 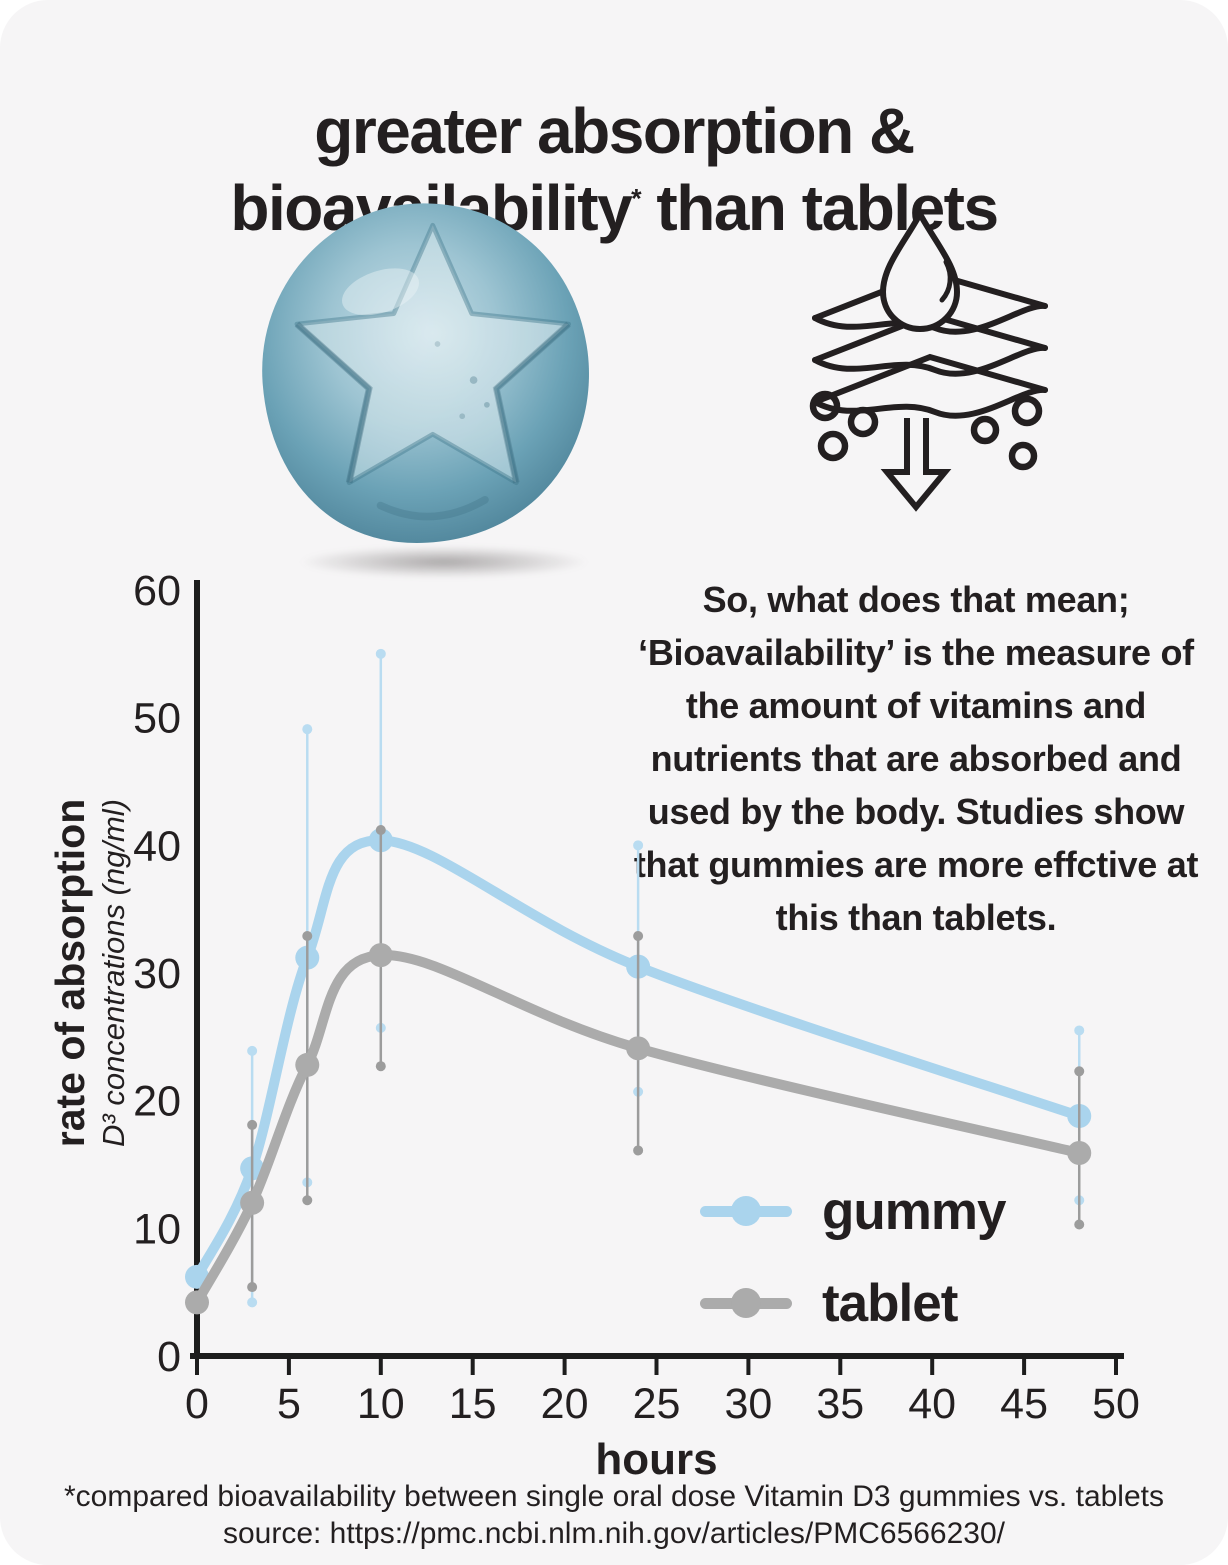 What do you see at coordinates (1024, 1404) in the screenshot?
I see `x-tick-label: 45` at bounding box center [1024, 1404].